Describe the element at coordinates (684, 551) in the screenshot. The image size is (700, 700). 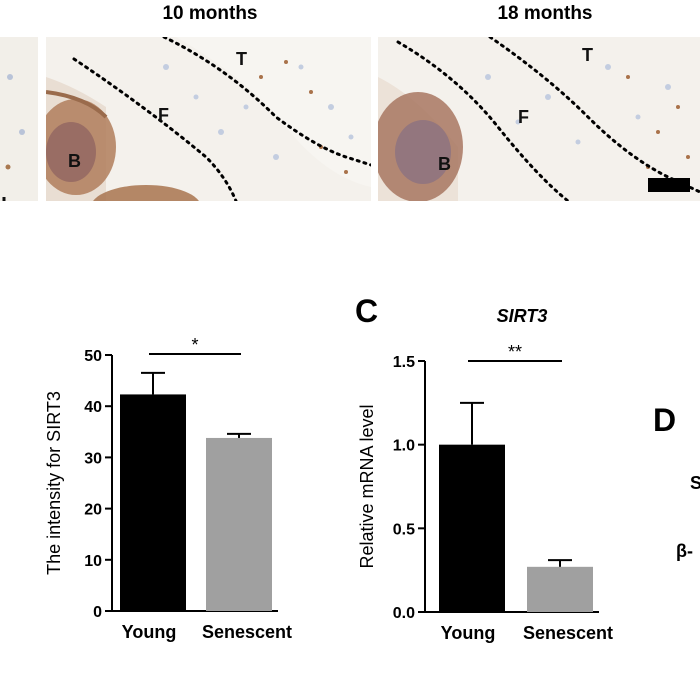
I see `partial-label-beta: β-` at that location.